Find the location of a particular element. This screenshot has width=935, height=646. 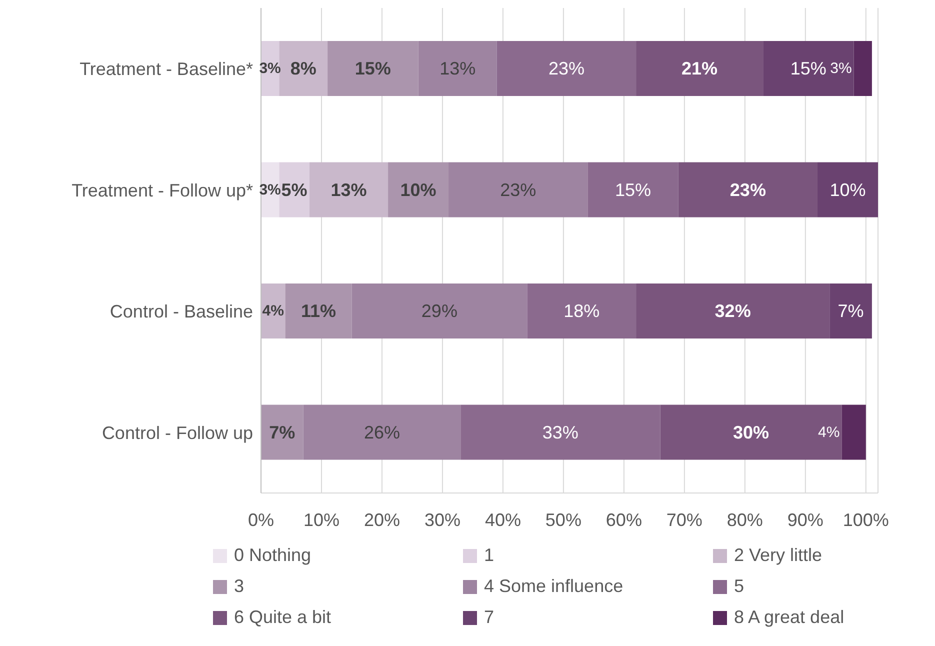

x-tick-label: 100% is located at coordinates (865, 520).